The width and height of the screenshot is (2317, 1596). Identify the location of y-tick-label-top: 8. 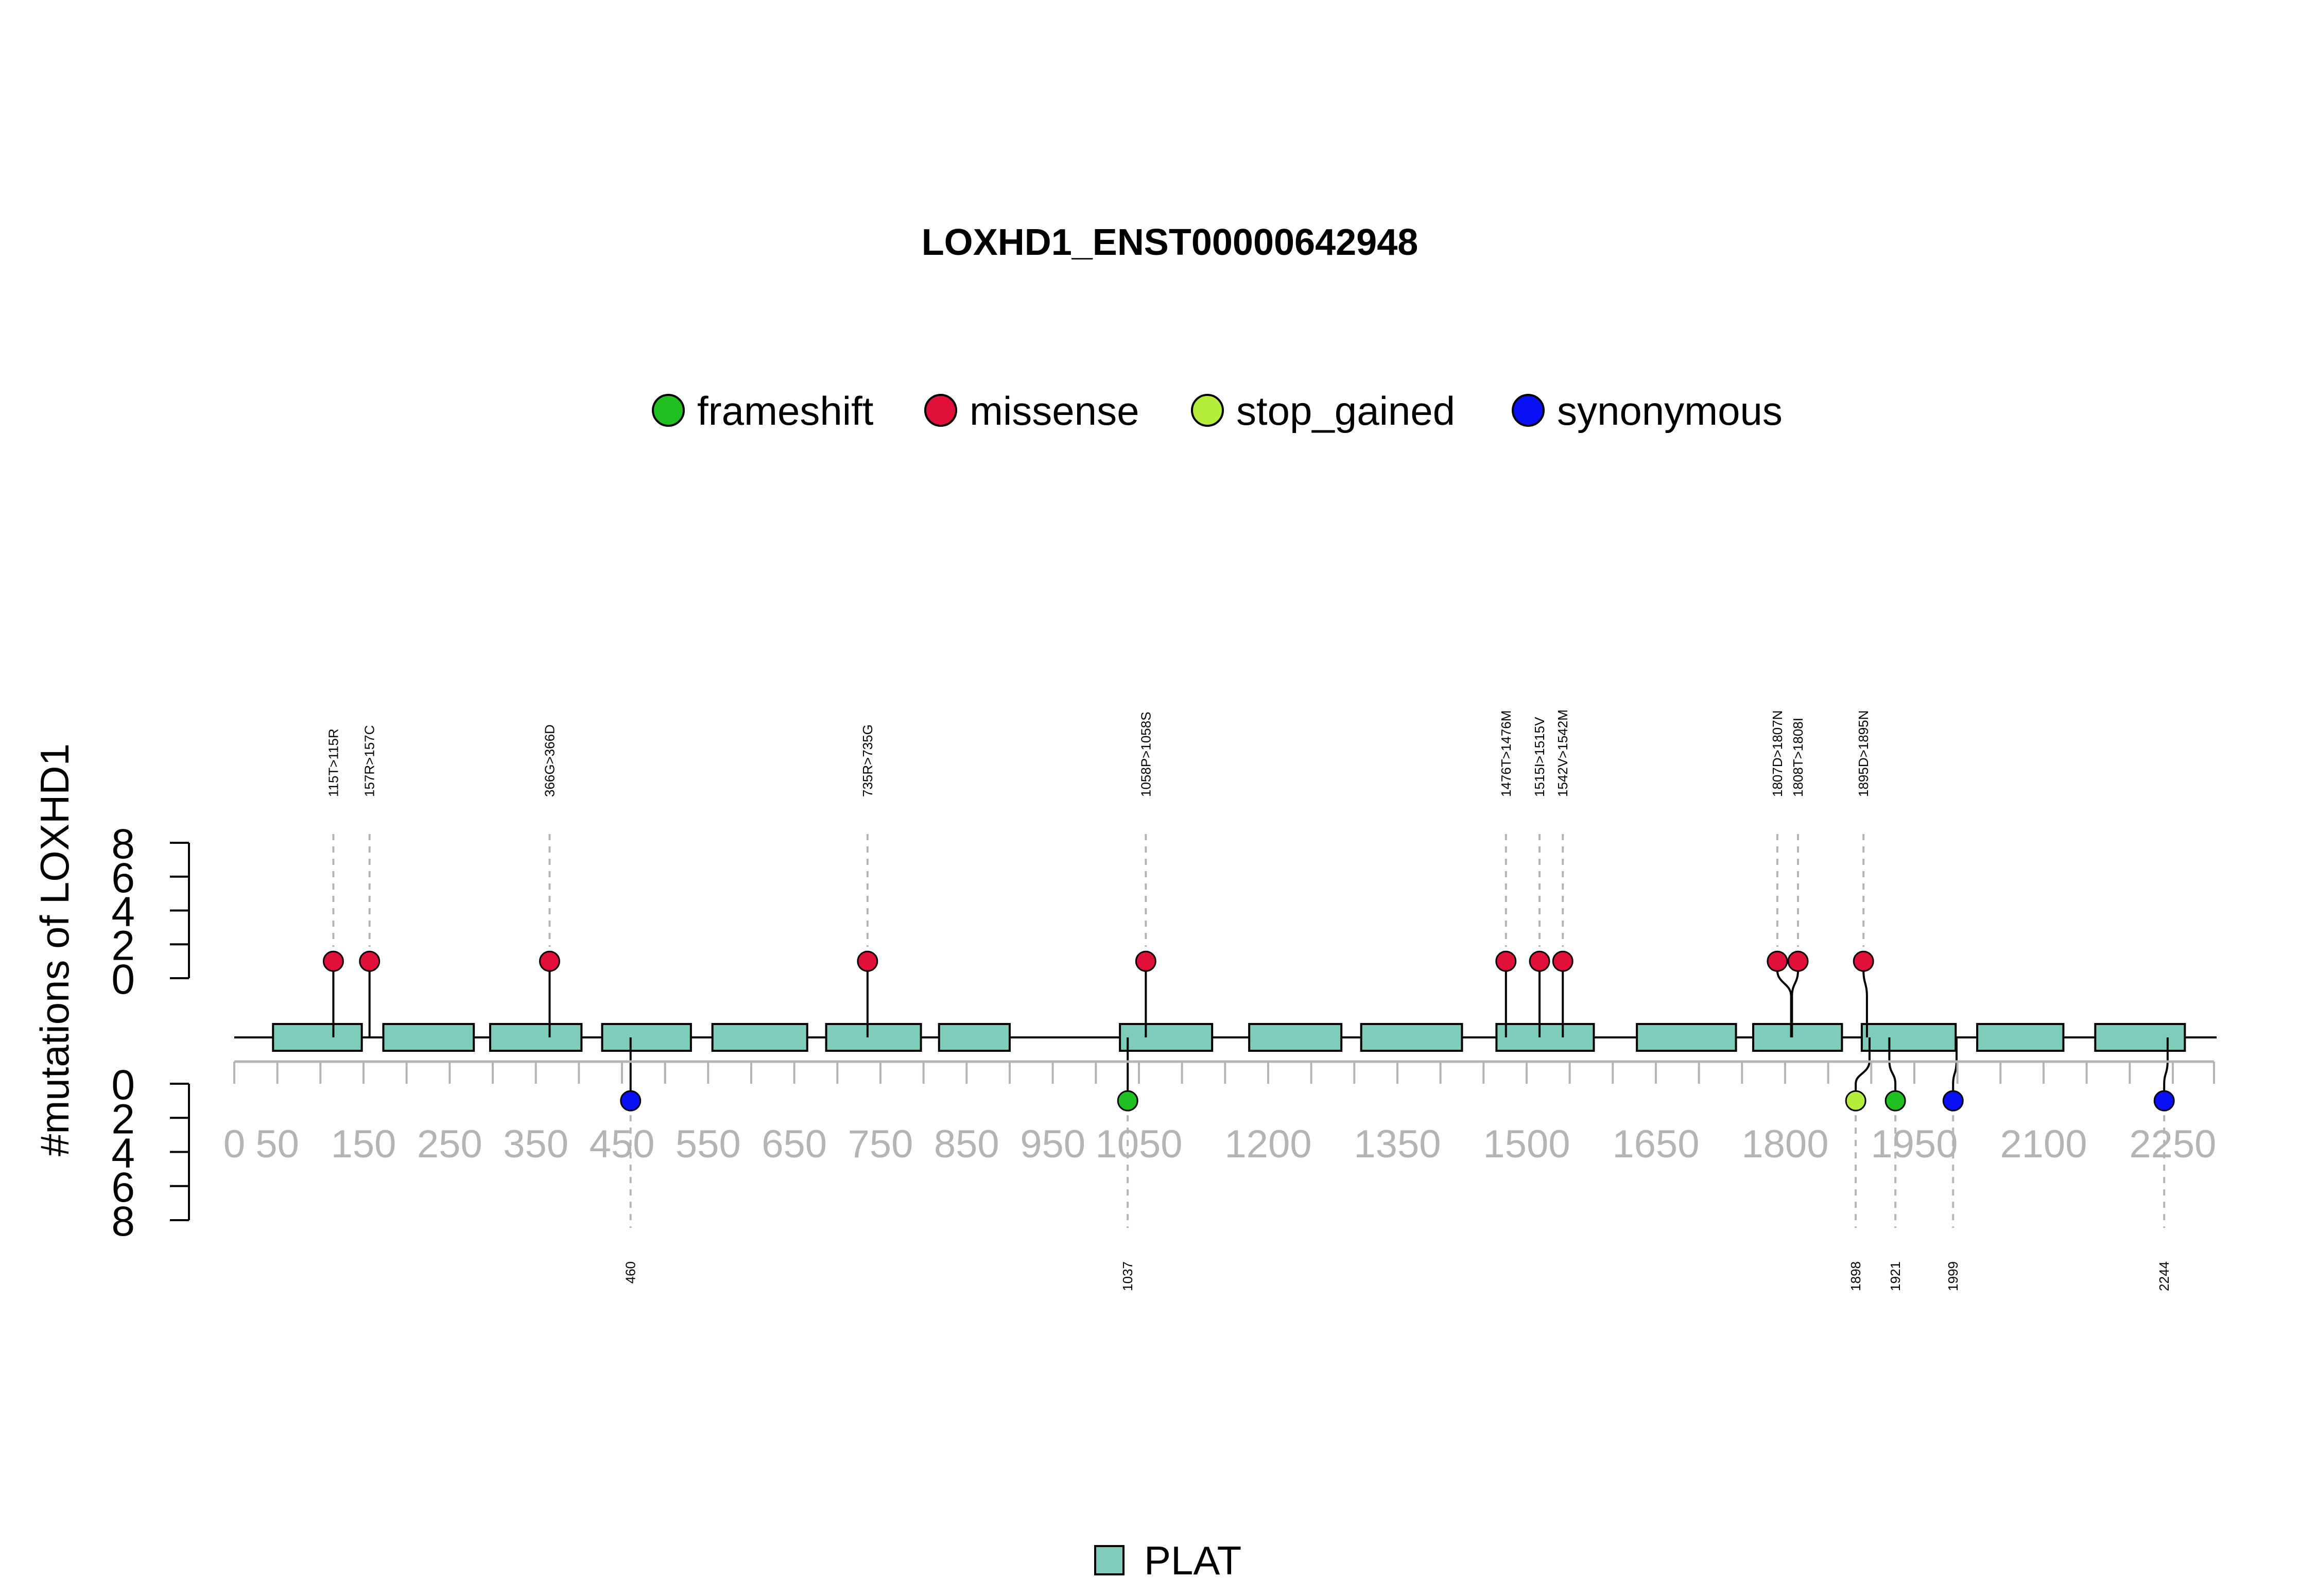
(123, 844).